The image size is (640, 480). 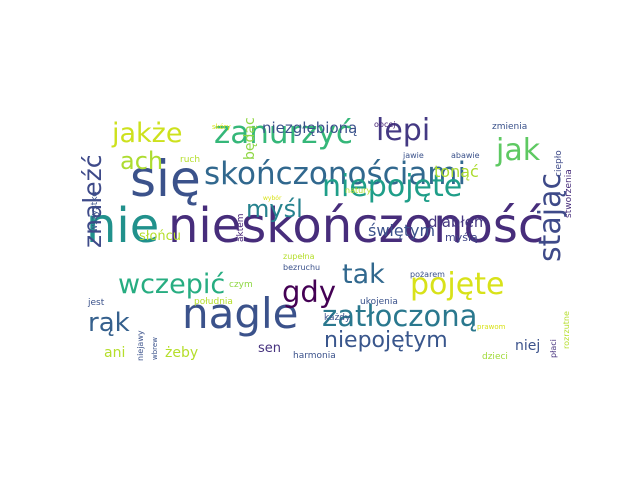 What do you see at coordinates (399, 316) in the screenshot?
I see `cloud-word: zatłoczoną` at bounding box center [399, 316].